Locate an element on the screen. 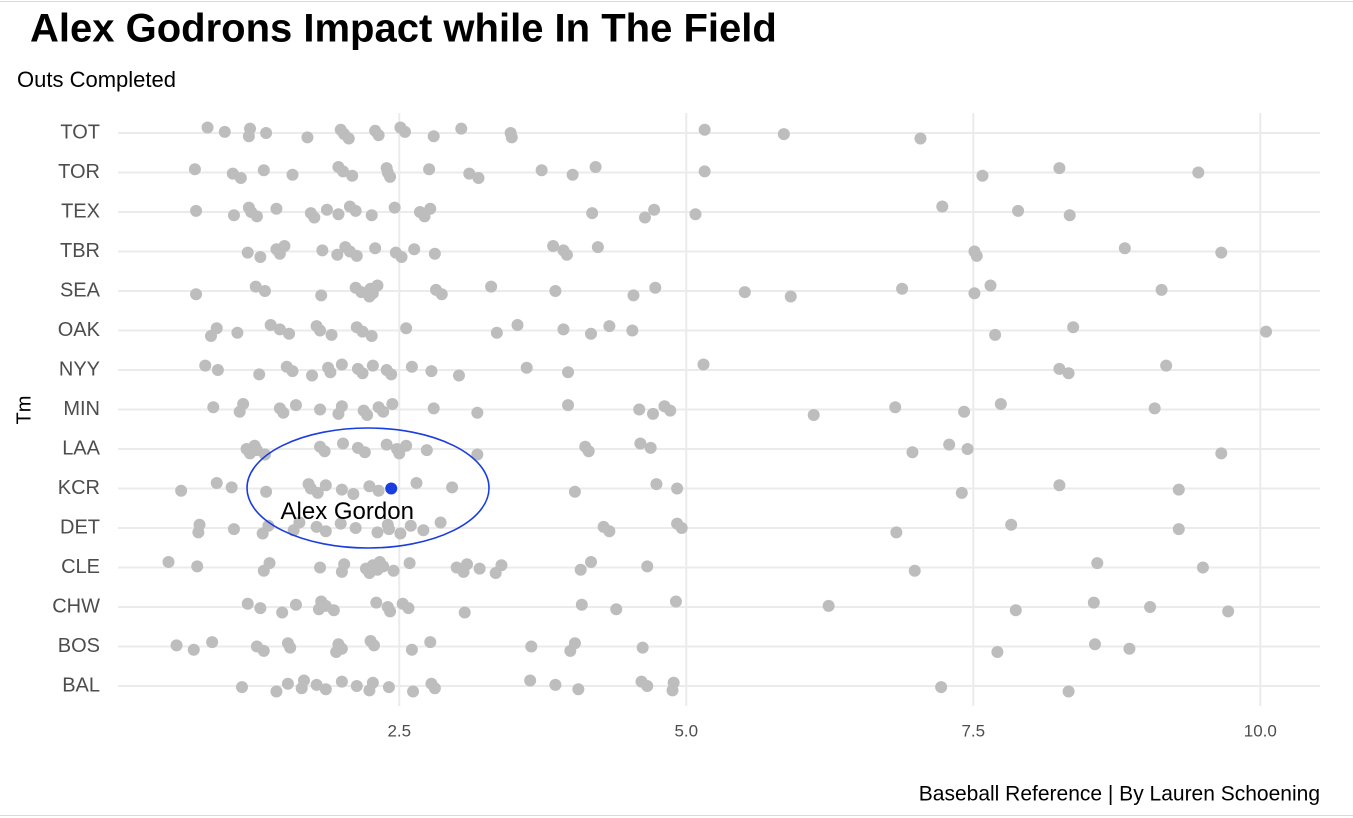 This screenshot has width=1353, height=818. y-axis-label: Tm is located at coordinates (24, 410).